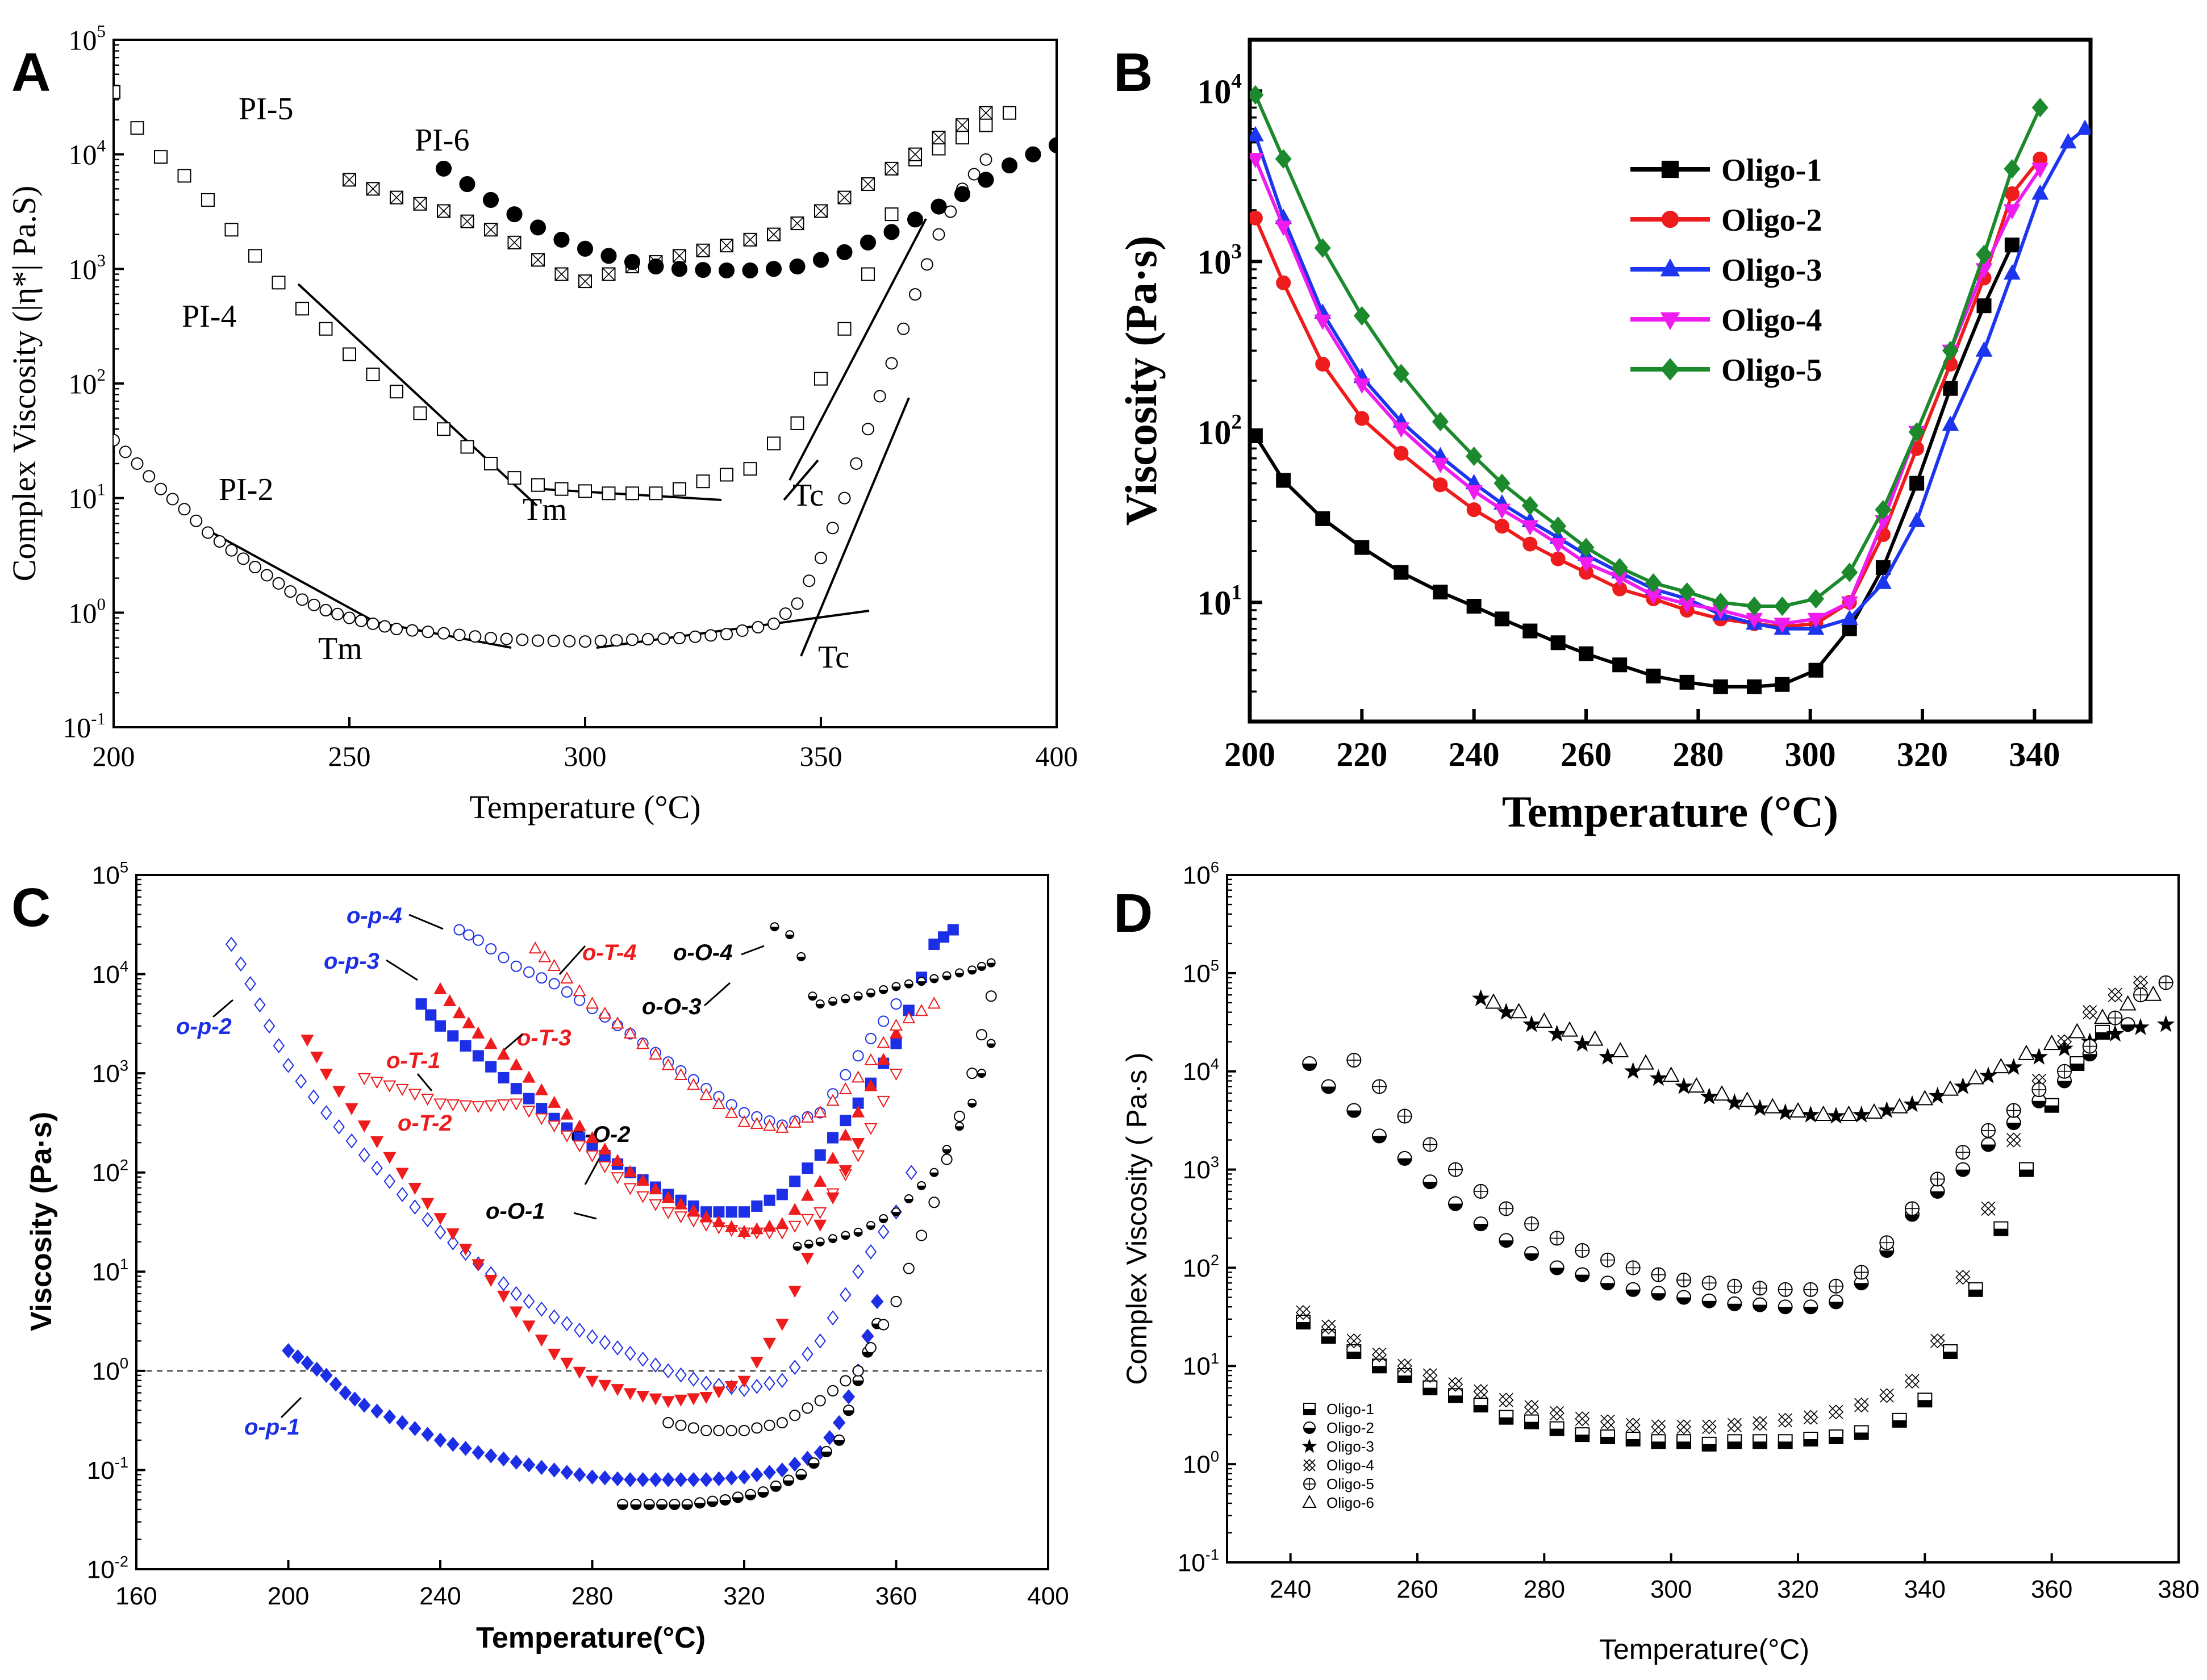  Describe the element at coordinates (1350, 1484) in the screenshot. I see `legend-label: Oligo-5` at that location.